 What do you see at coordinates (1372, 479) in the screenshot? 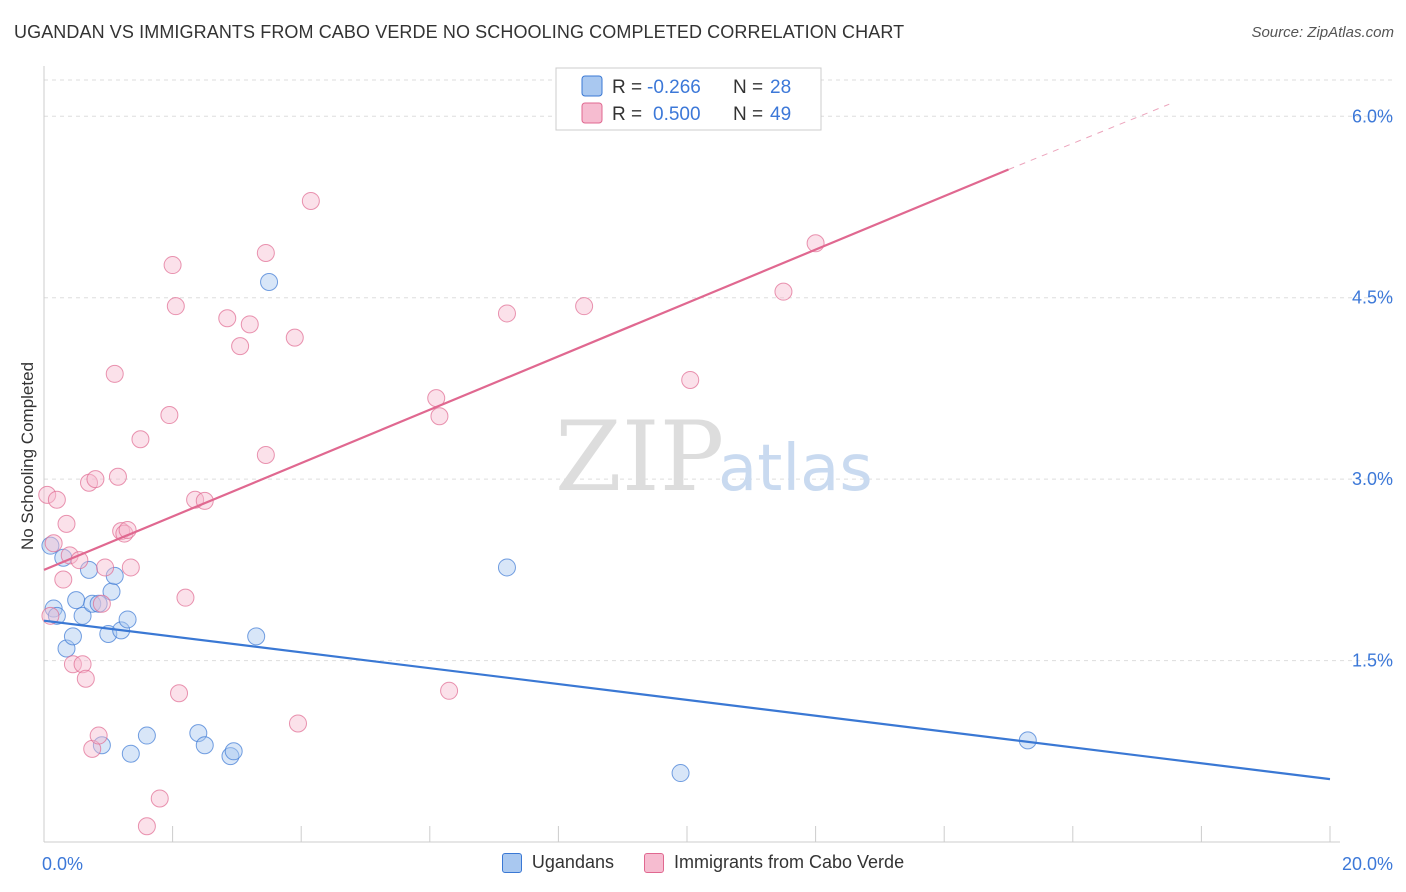
I see `y-tick-label: 3.0%` at bounding box center [1372, 479].